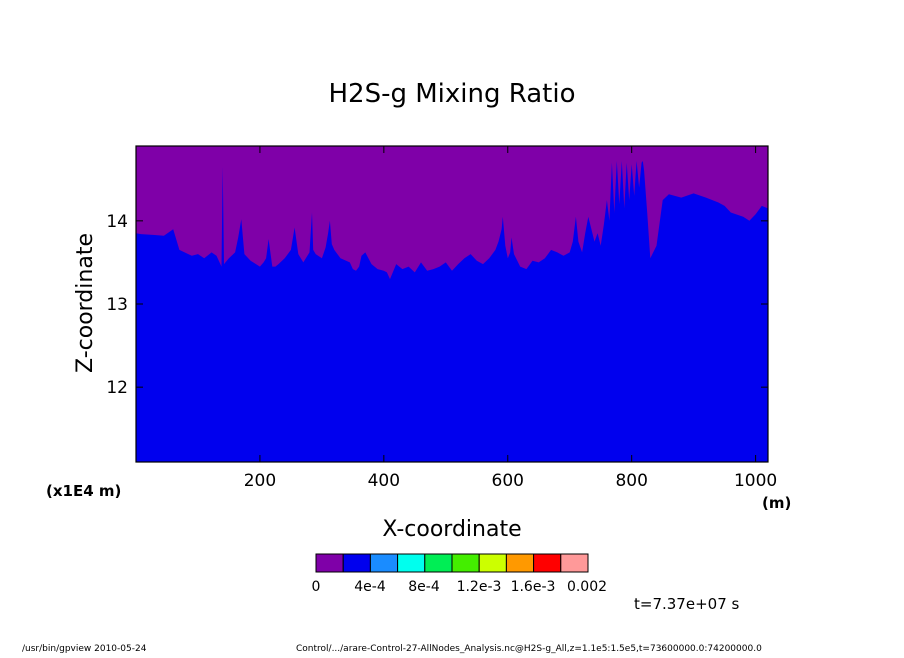 The image size is (904, 658). Describe the element at coordinates (384, 481) in the screenshot. I see `x-tick-label: 400` at that location.